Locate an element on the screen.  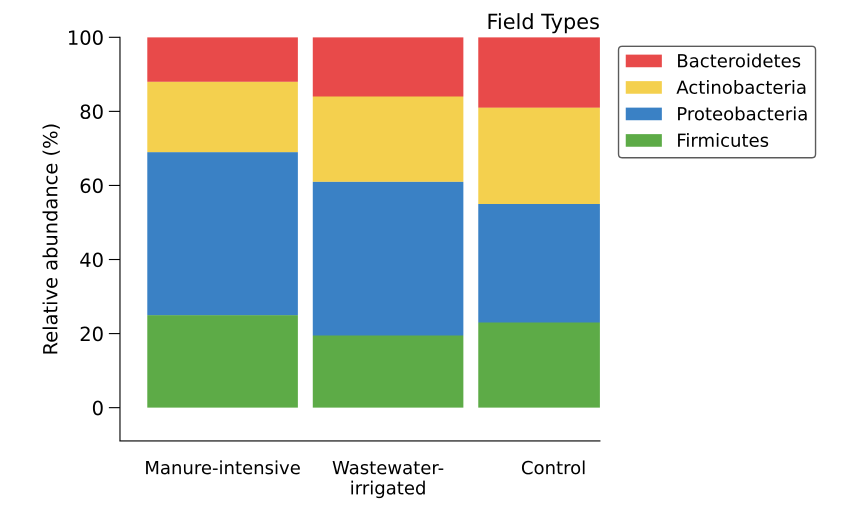
legend-label: Firmicutes is located at coordinates (723, 140).